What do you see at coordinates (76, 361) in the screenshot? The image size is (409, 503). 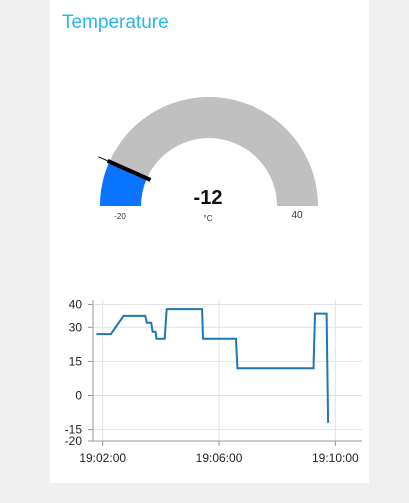 I see `y-tick-label: 15` at bounding box center [76, 361].